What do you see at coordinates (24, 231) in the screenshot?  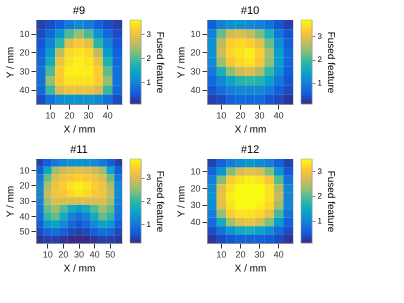 I see `y-tick-label: 50` at bounding box center [24, 231].